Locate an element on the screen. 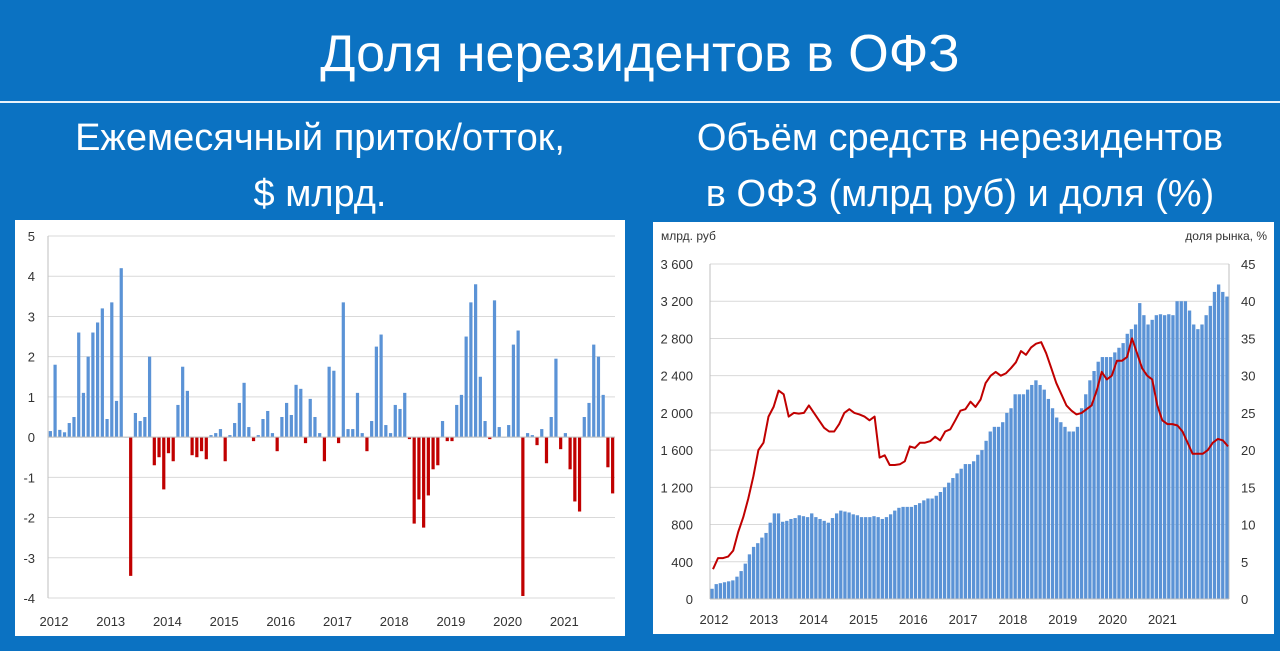  y-tick-label: 5 is located at coordinates (31, 236).